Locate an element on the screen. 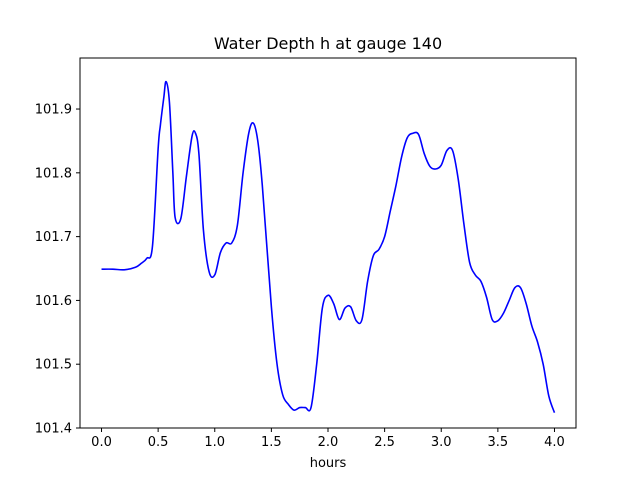 This screenshot has width=640, height=480. x-tick-label: 3.0 is located at coordinates (441, 442).